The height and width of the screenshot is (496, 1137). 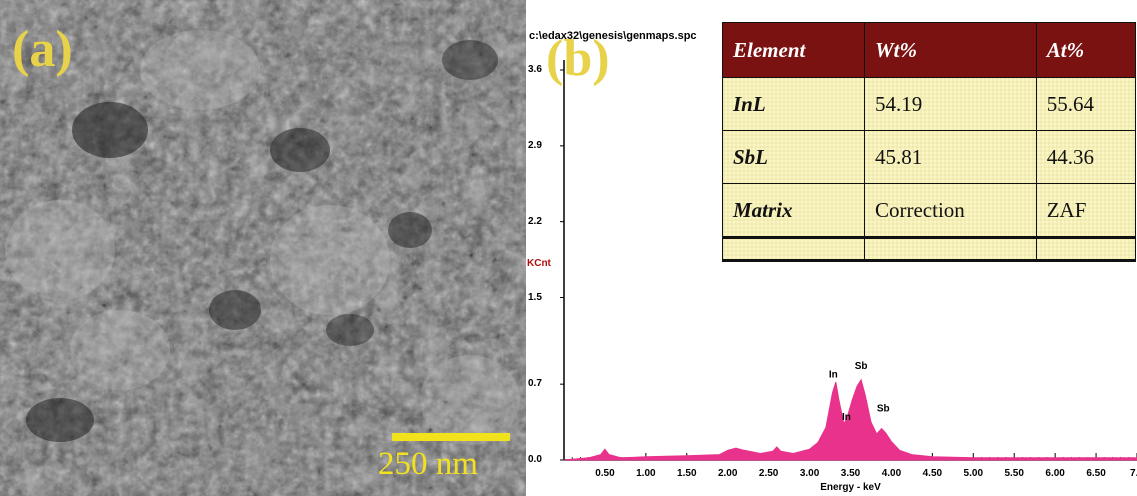 I want to click on x-tick-label: 1.00, so click(x=646, y=473).